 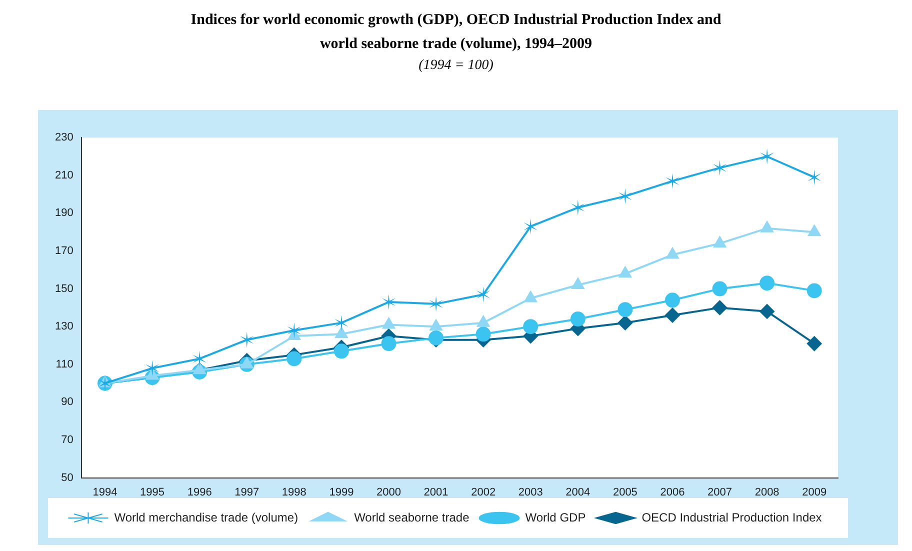 I want to click on x-tick-label: 1996, so click(x=199, y=492).